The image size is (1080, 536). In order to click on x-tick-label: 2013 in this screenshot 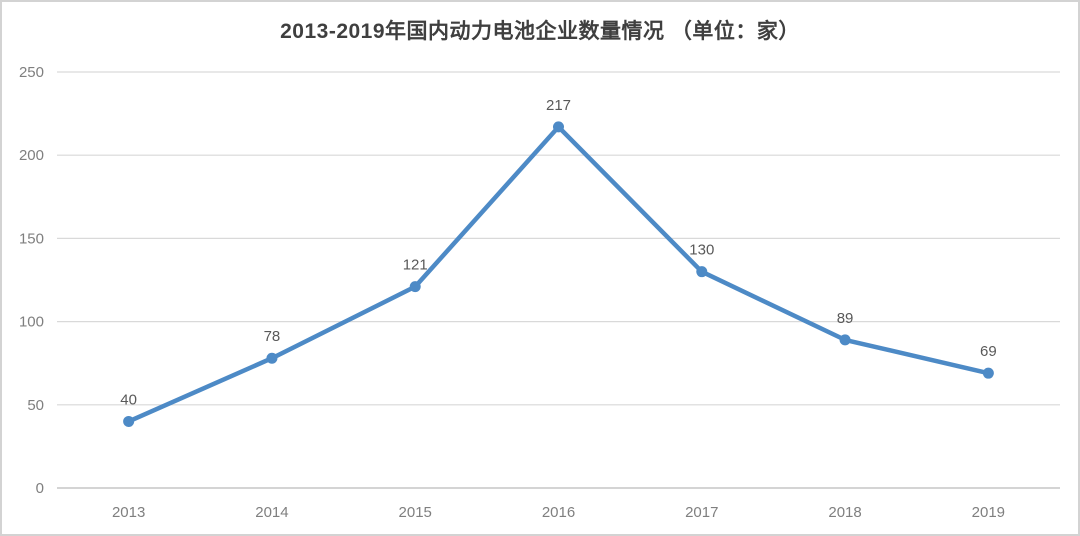, I will do `click(128, 512)`.